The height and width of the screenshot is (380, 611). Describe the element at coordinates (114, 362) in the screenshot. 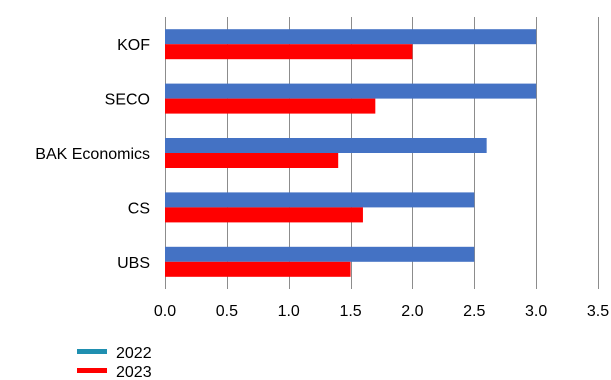

I see `legend: 2022 2023` at that location.